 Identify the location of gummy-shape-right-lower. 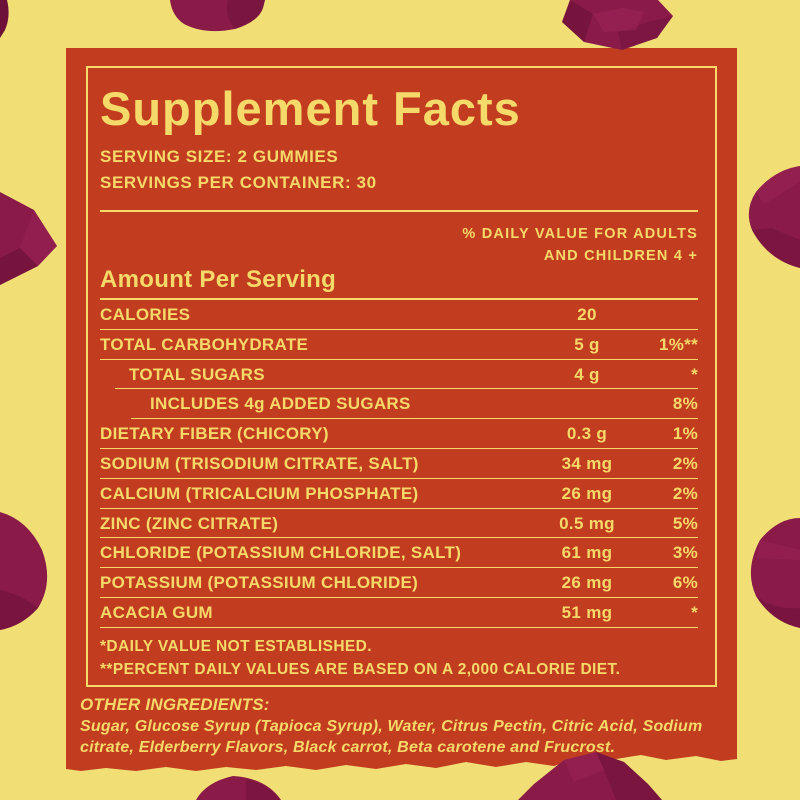
(775, 573).